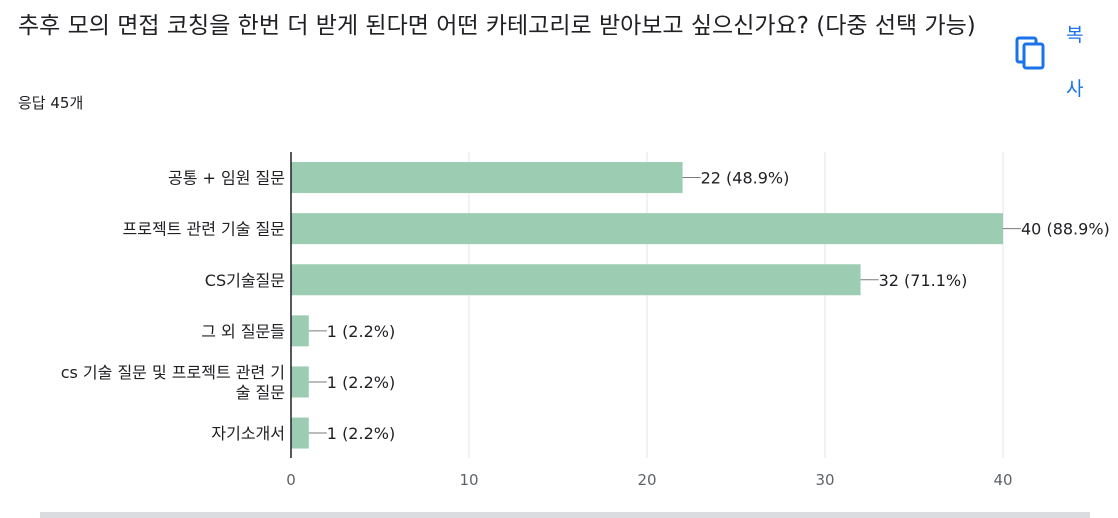 Image resolution: width=1118 pixels, height=518 pixels. What do you see at coordinates (1065, 229) in the screenshot?
I see `data-label: 40 (88.9%)` at bounding box center [1065, 229].